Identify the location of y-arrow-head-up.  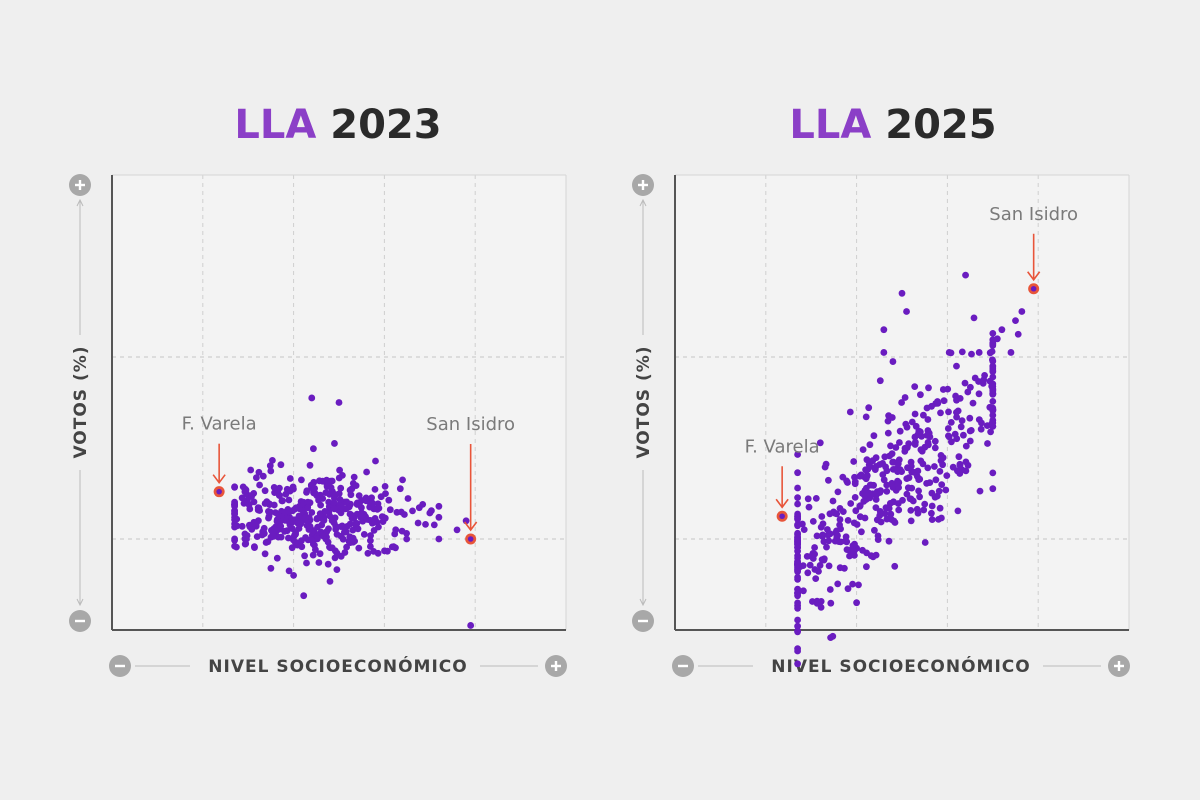
(80, 202).